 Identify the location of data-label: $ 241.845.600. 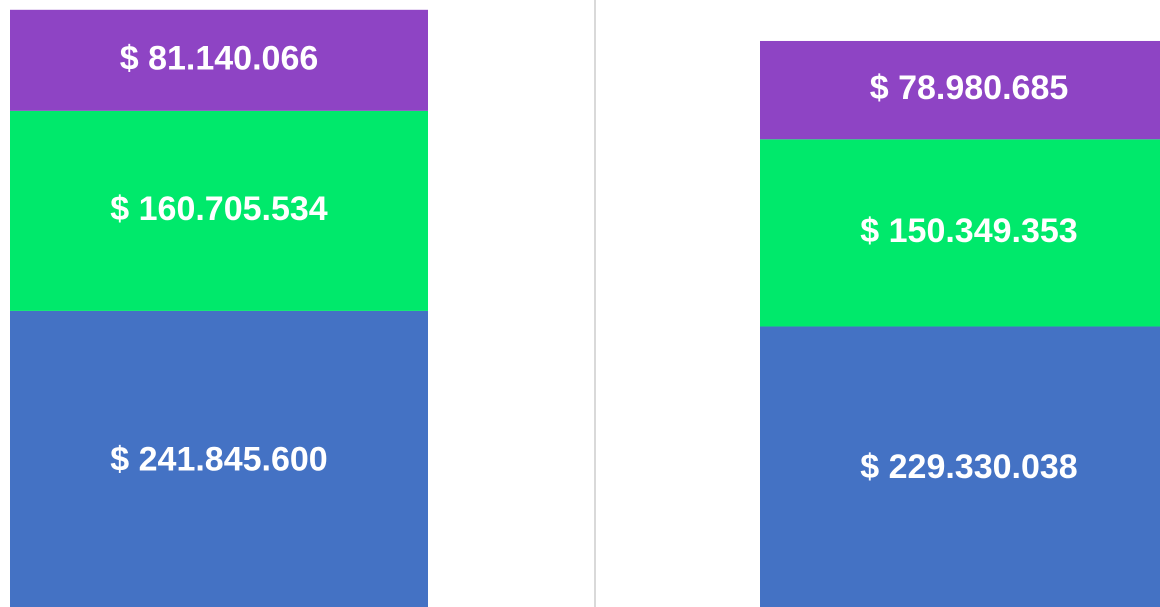
(218, 459).